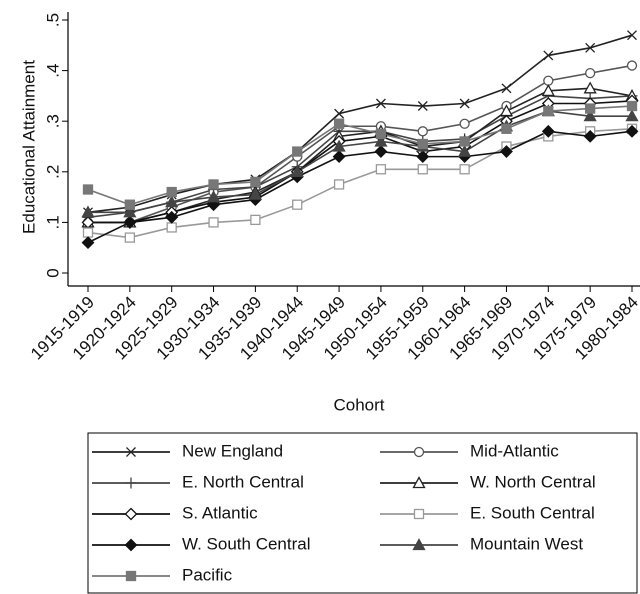  Describe the element at coordinates (514, 450) in the screenshot. I see `legend-label: Mid-Atlantic` at that location.